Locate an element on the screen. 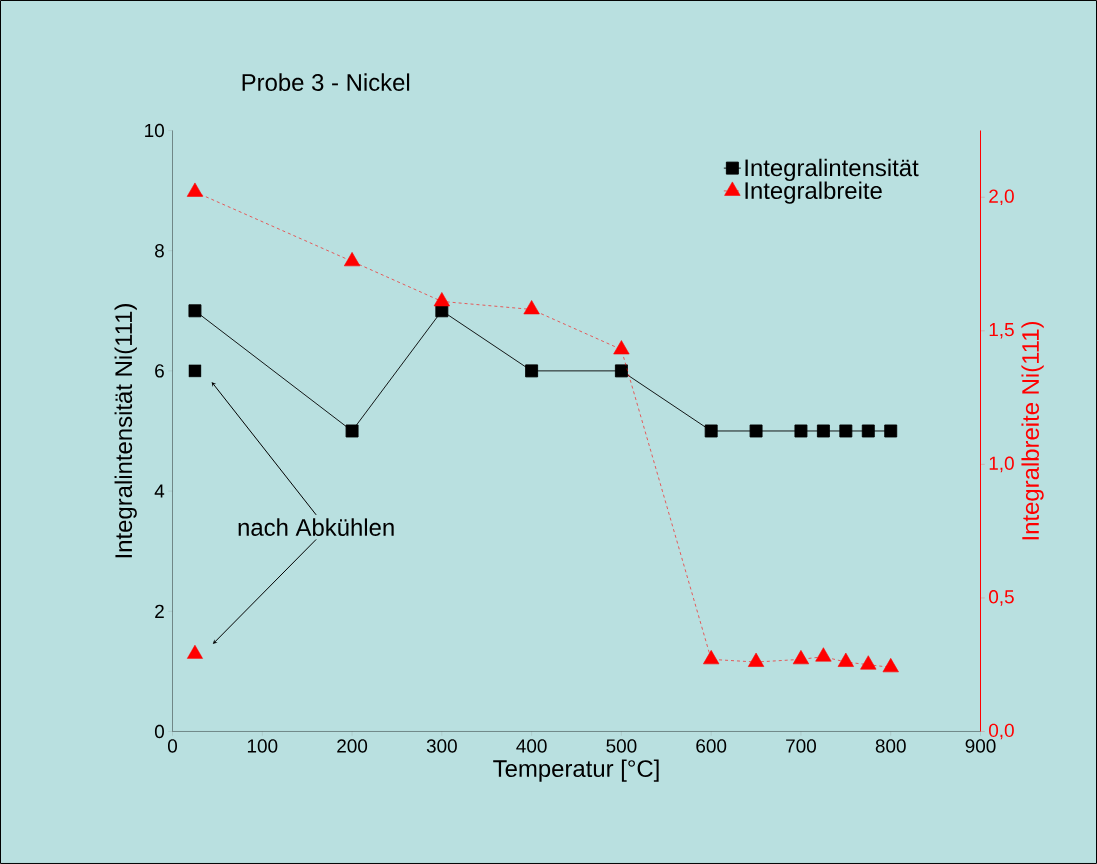 This screenshot has height=864, width=1097. x-tick-label: 100 is located at coordinates (262, 746).